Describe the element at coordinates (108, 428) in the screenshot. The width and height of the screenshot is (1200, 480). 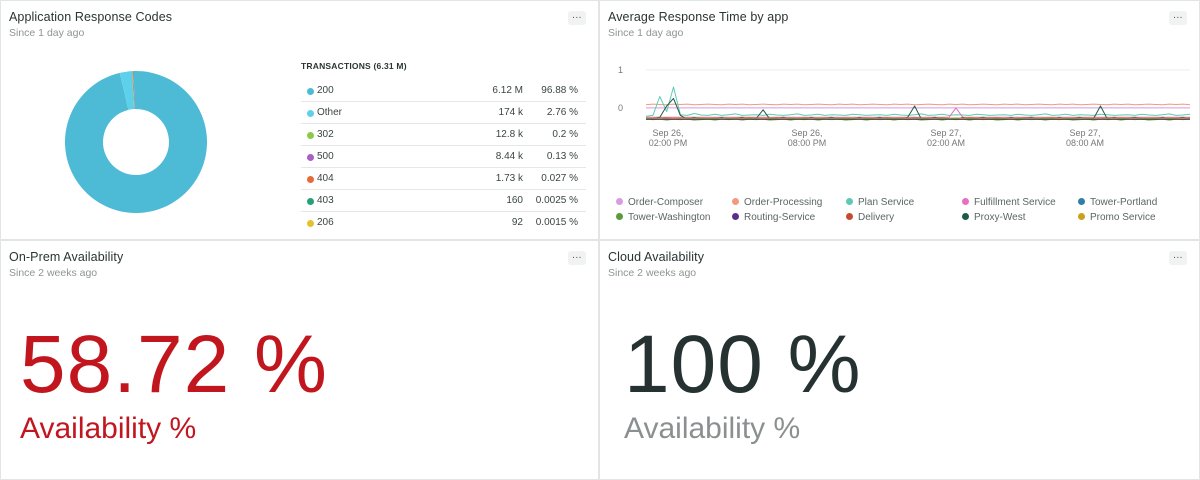
I see `onprem-availability-label: Availability %` at that location.